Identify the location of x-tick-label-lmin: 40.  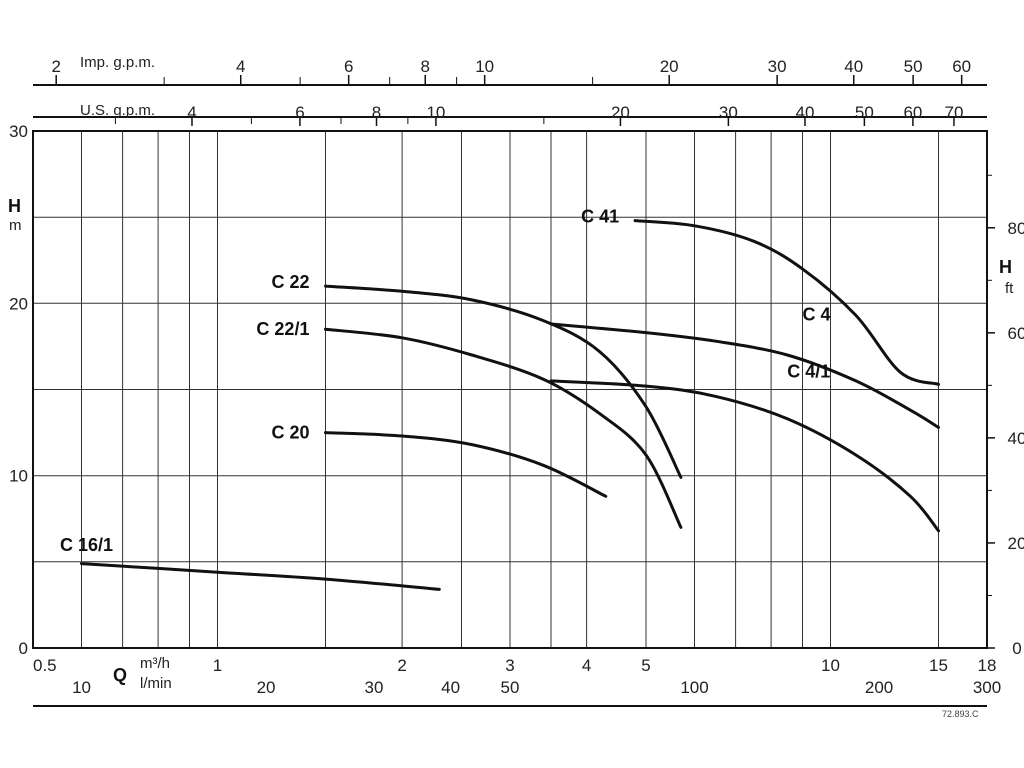
(450, 687).